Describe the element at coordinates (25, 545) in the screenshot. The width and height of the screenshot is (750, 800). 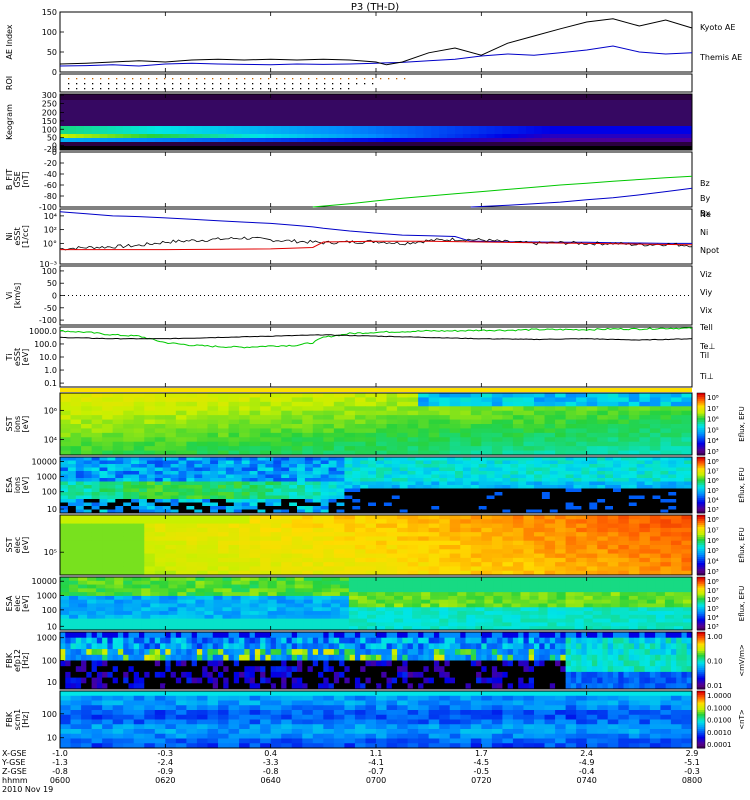
I see `sst_elec-ylabel: [eV]` at that location.